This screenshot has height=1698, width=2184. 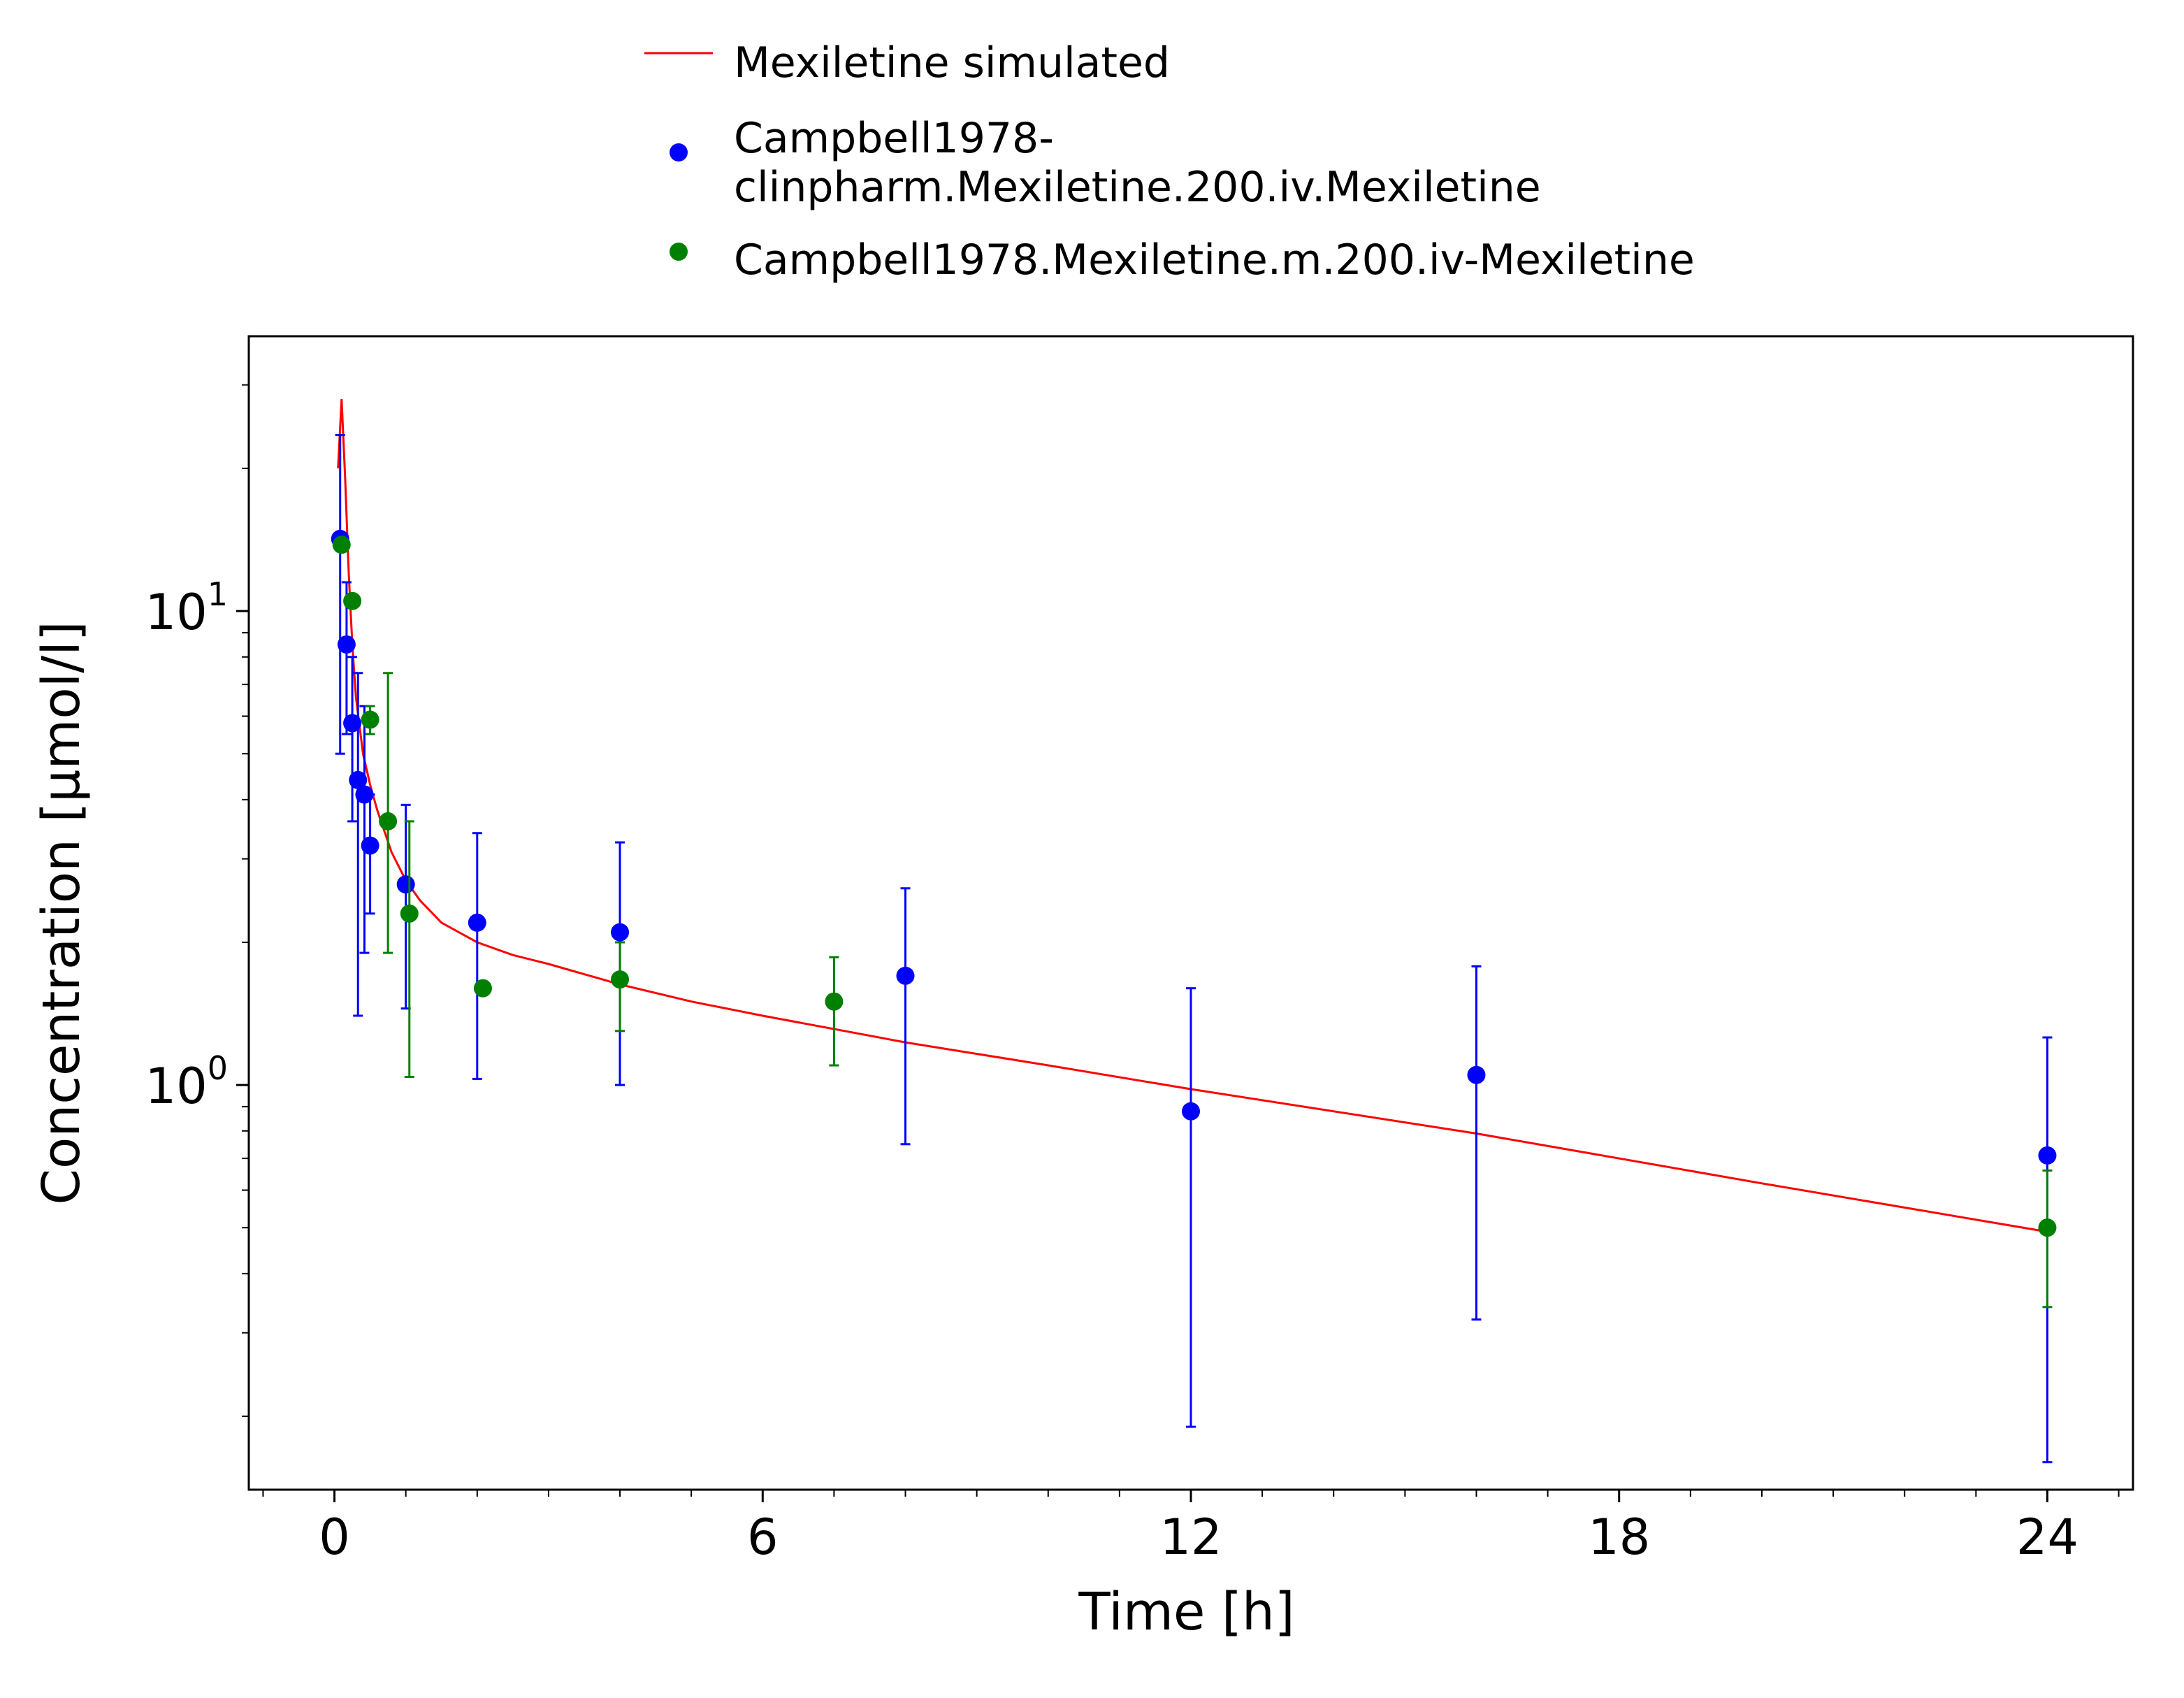 What do you see at coordinates (186, 608) in the screenshot?
I see `y-tick-label: 10¹` at bounding box center [186, 608].